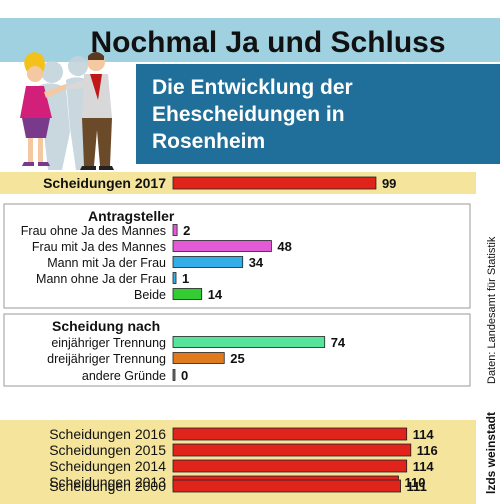 The width and height of the screenshot is (500, 504). Describe the element at coordinates (492, 310) in the screenshot. I see `source-note: Daten: Landesamt für Statistik` at that location.